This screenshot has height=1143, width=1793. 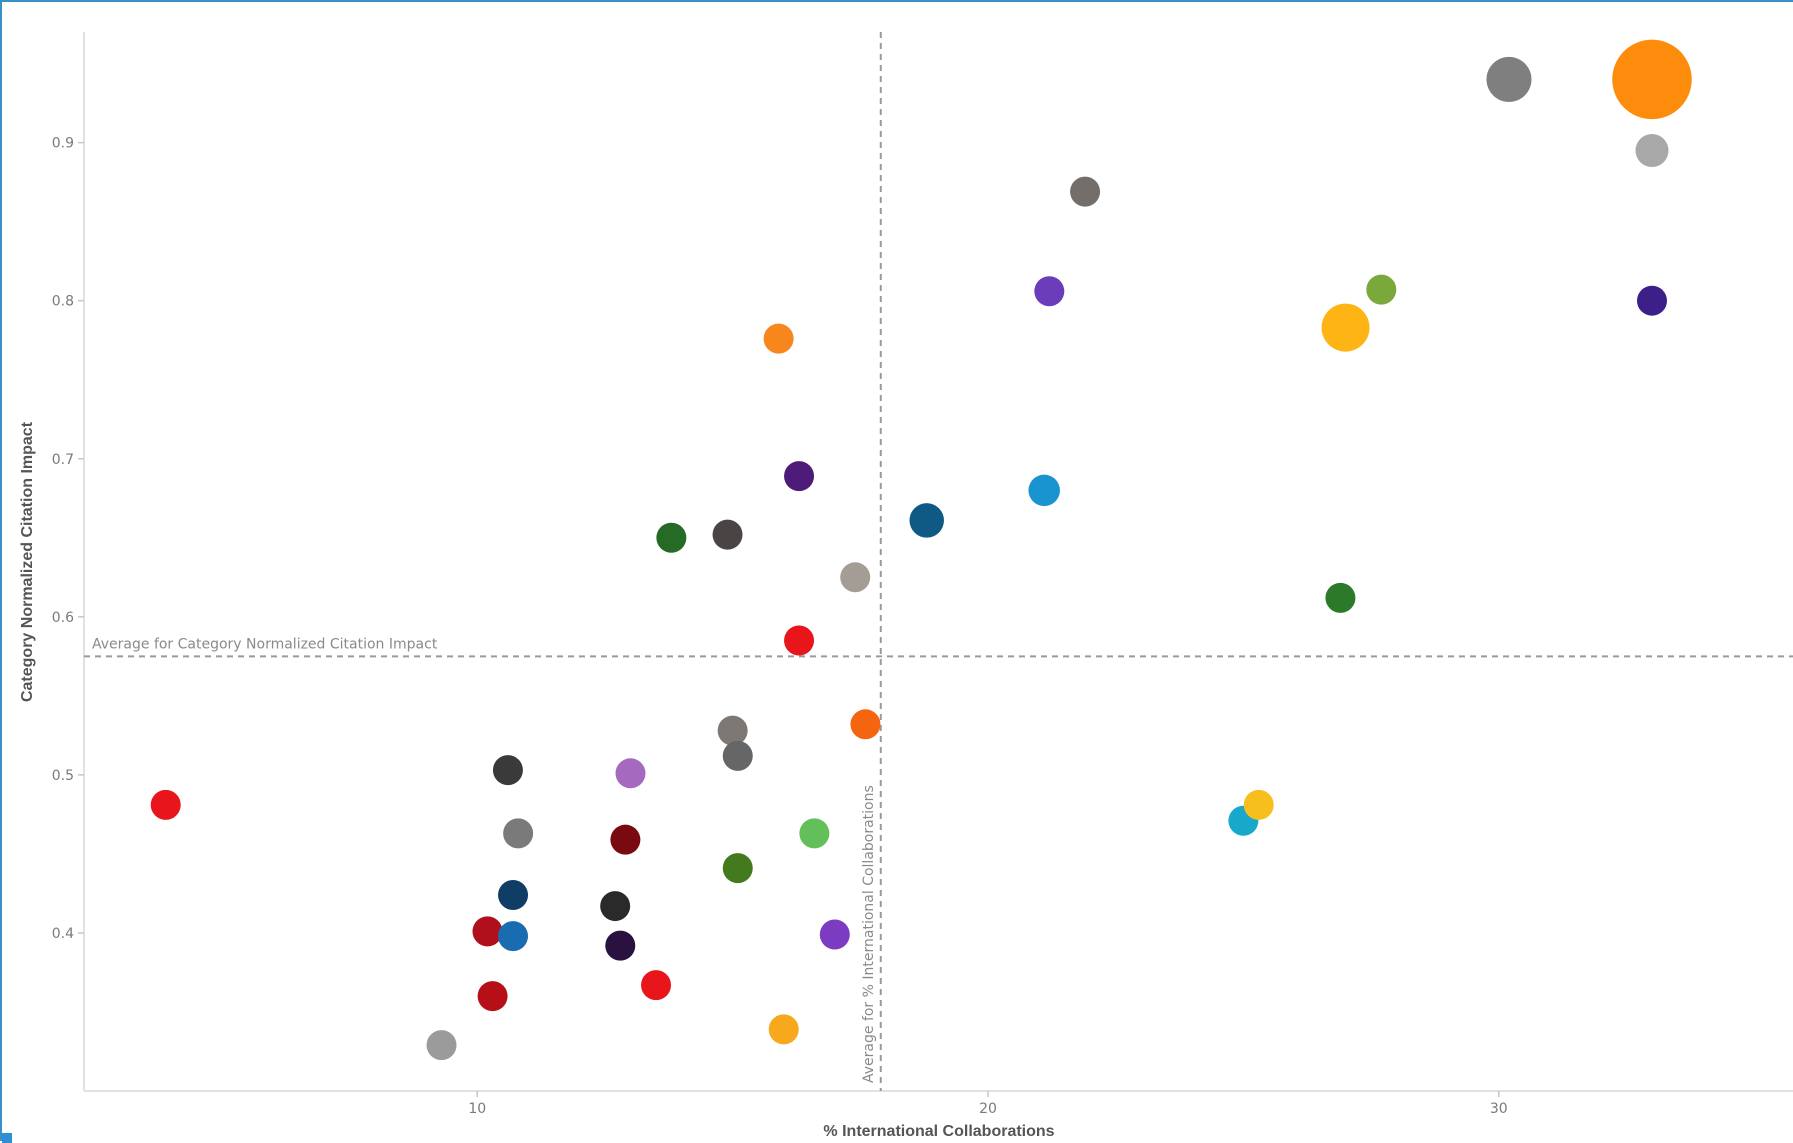 What do you see at coordinates (63, 460) in the screenshot?
I see `y-tick-label: 0.7` at bounding box center [63, 460].